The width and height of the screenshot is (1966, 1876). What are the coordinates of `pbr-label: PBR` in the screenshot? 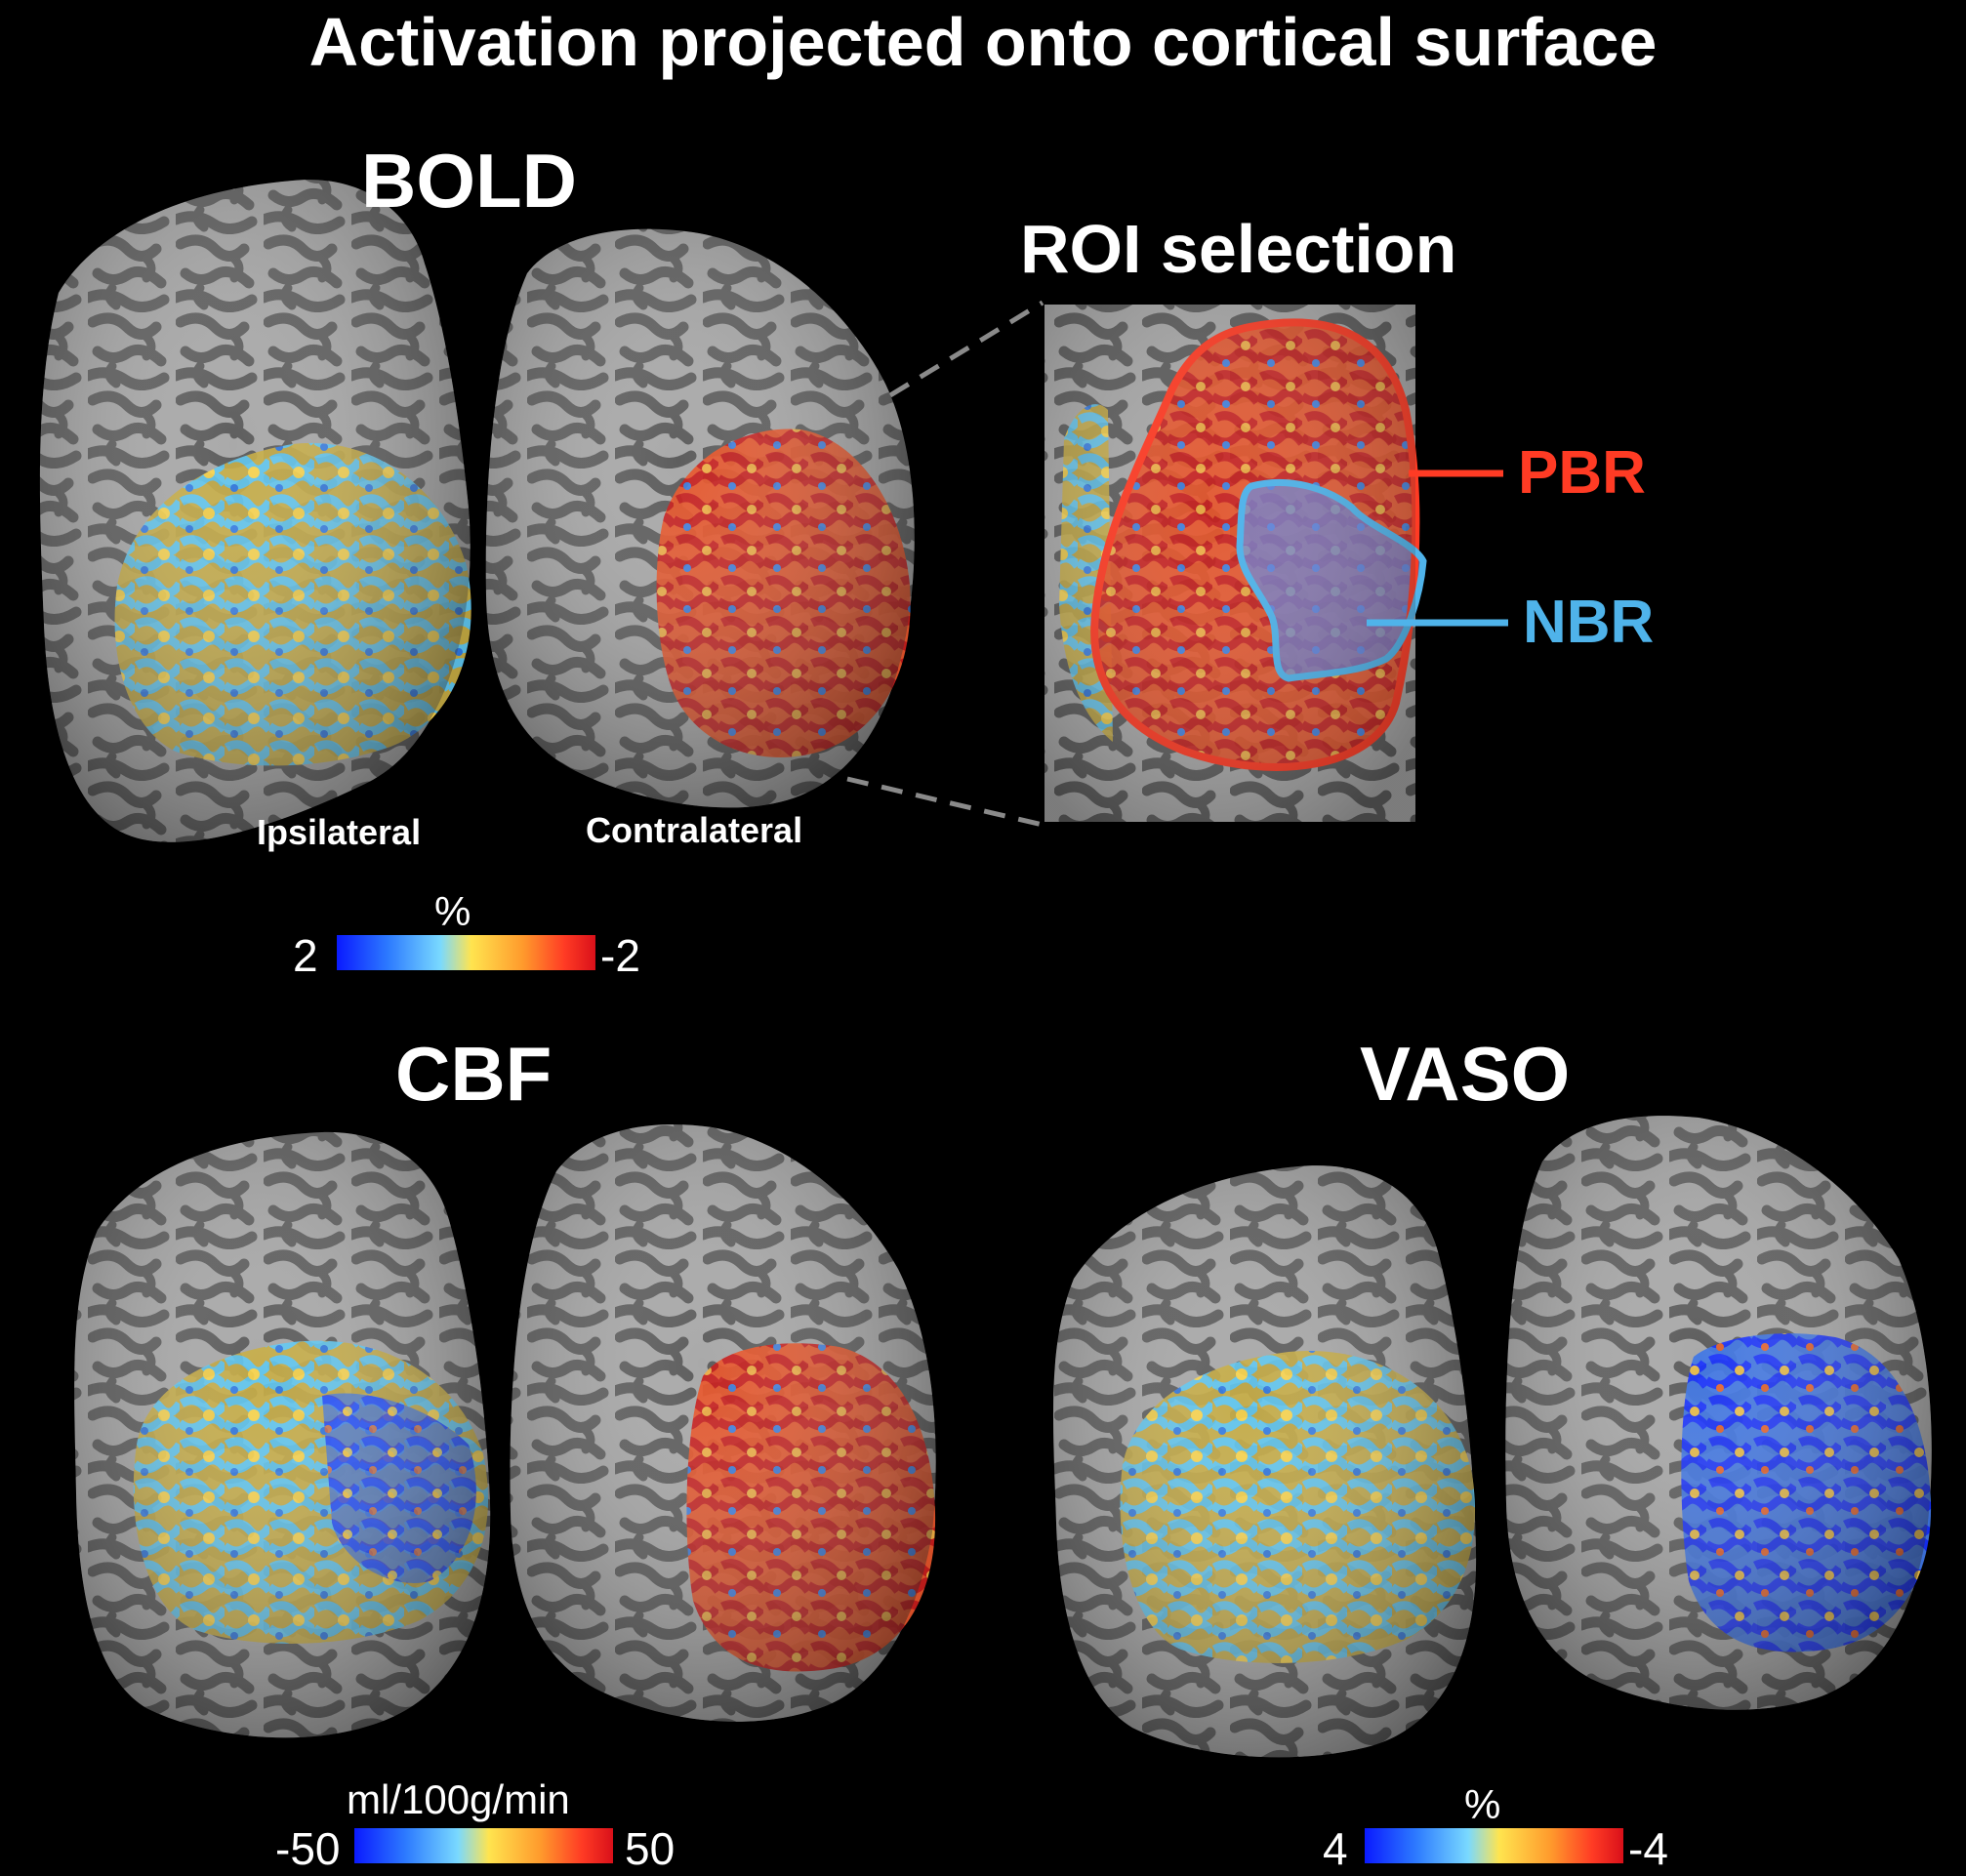 It's located at (1582, 473).